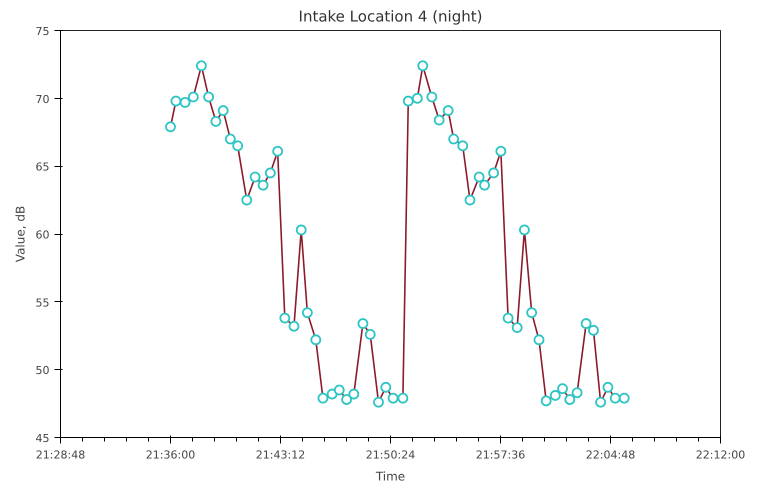  What do you see at coordinates (61, 455) in the screenshot?
I see `x-tick-label: 21:28:48` at bounding box center [61, 455].